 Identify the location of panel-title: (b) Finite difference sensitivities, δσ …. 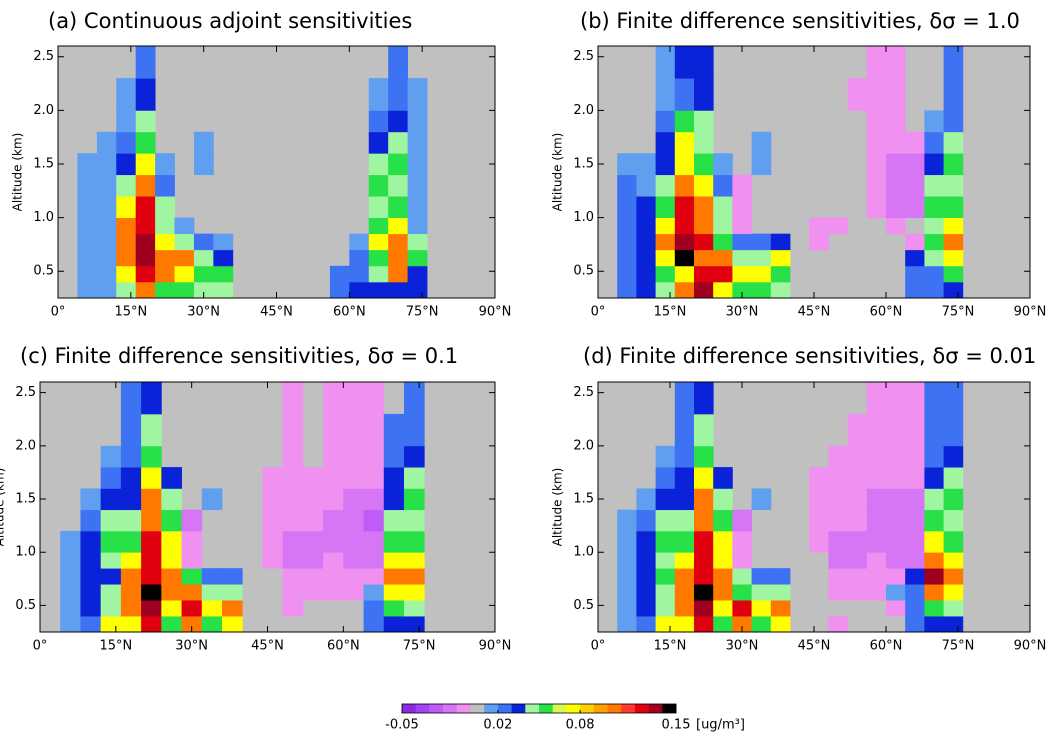
(800, 21).